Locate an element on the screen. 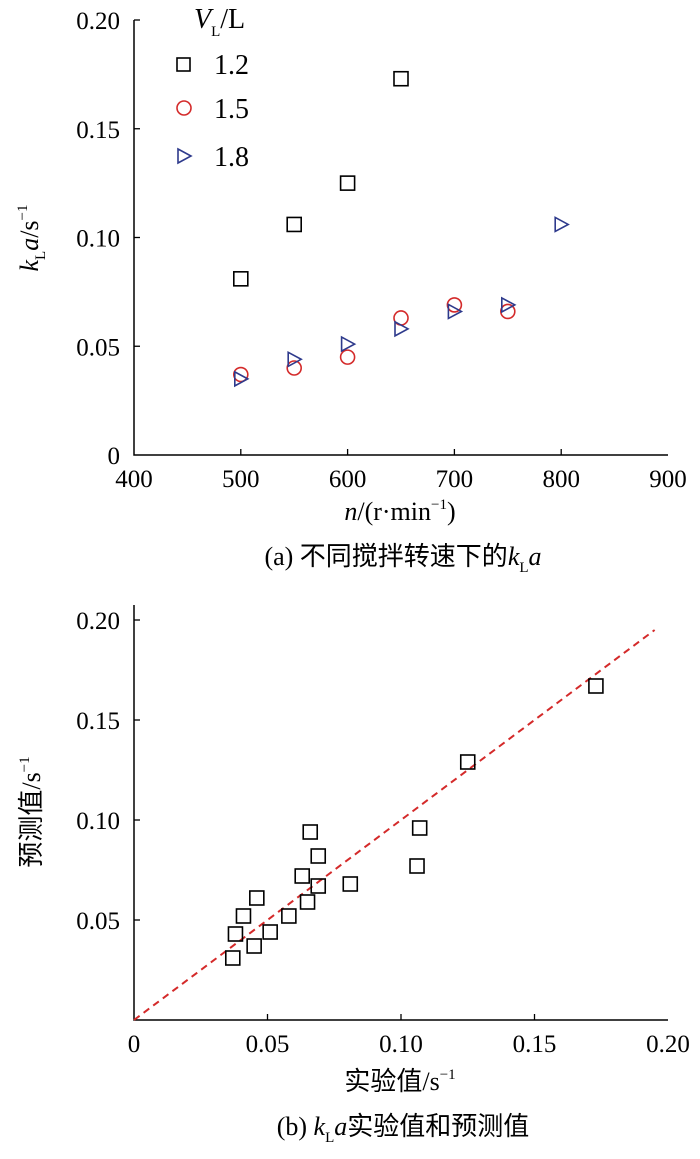  x-tick-label: 800 is located at coordinates (561, 479).